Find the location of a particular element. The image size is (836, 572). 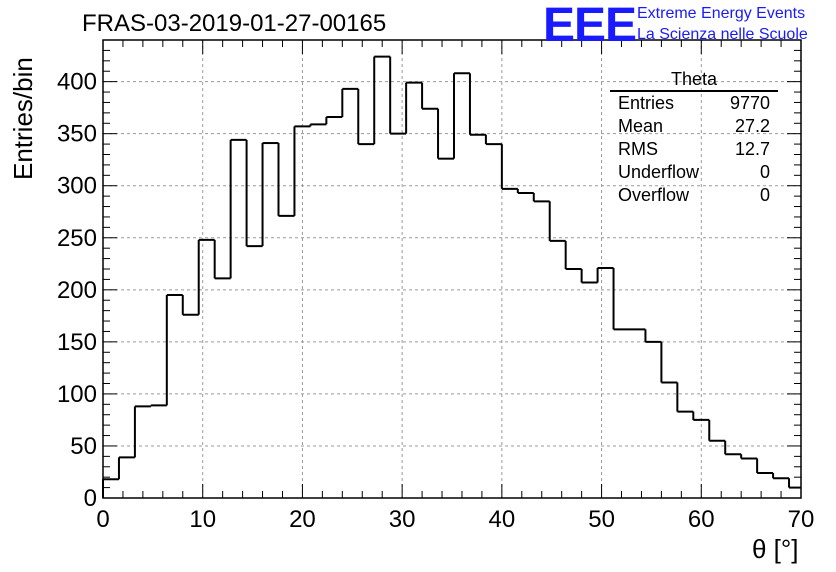

stats-row-mean: Mean 27.2 is located at coordinates (694, 126).